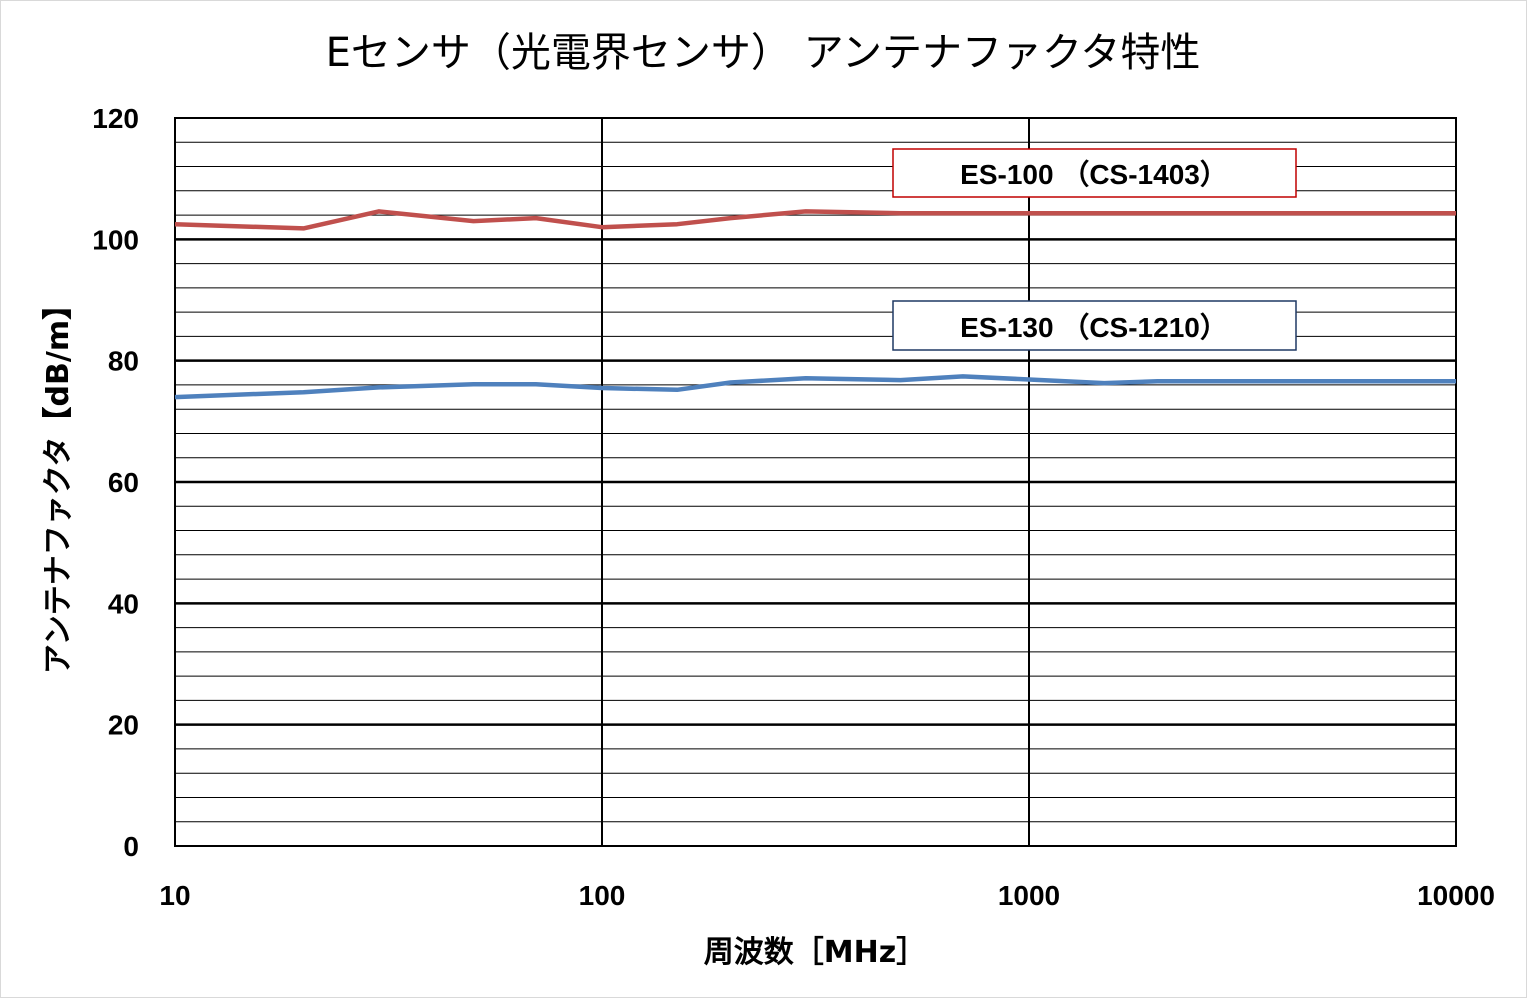 This screenshot has width=1527, height=998. Describe the element at coordinates (1456, 895) in the screenshot. I see `x-tick-label: 10000` at that location.